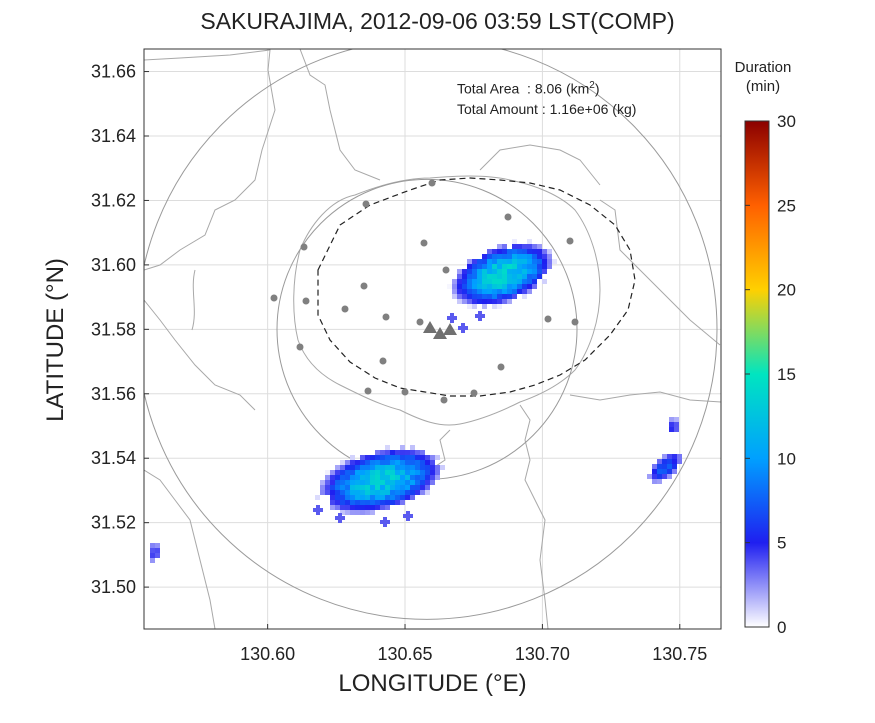 This screenshot has height=723, width=875. Describe the element at coordinates (440, 333) in the screenshot. I see `crater-triangle` at that location.